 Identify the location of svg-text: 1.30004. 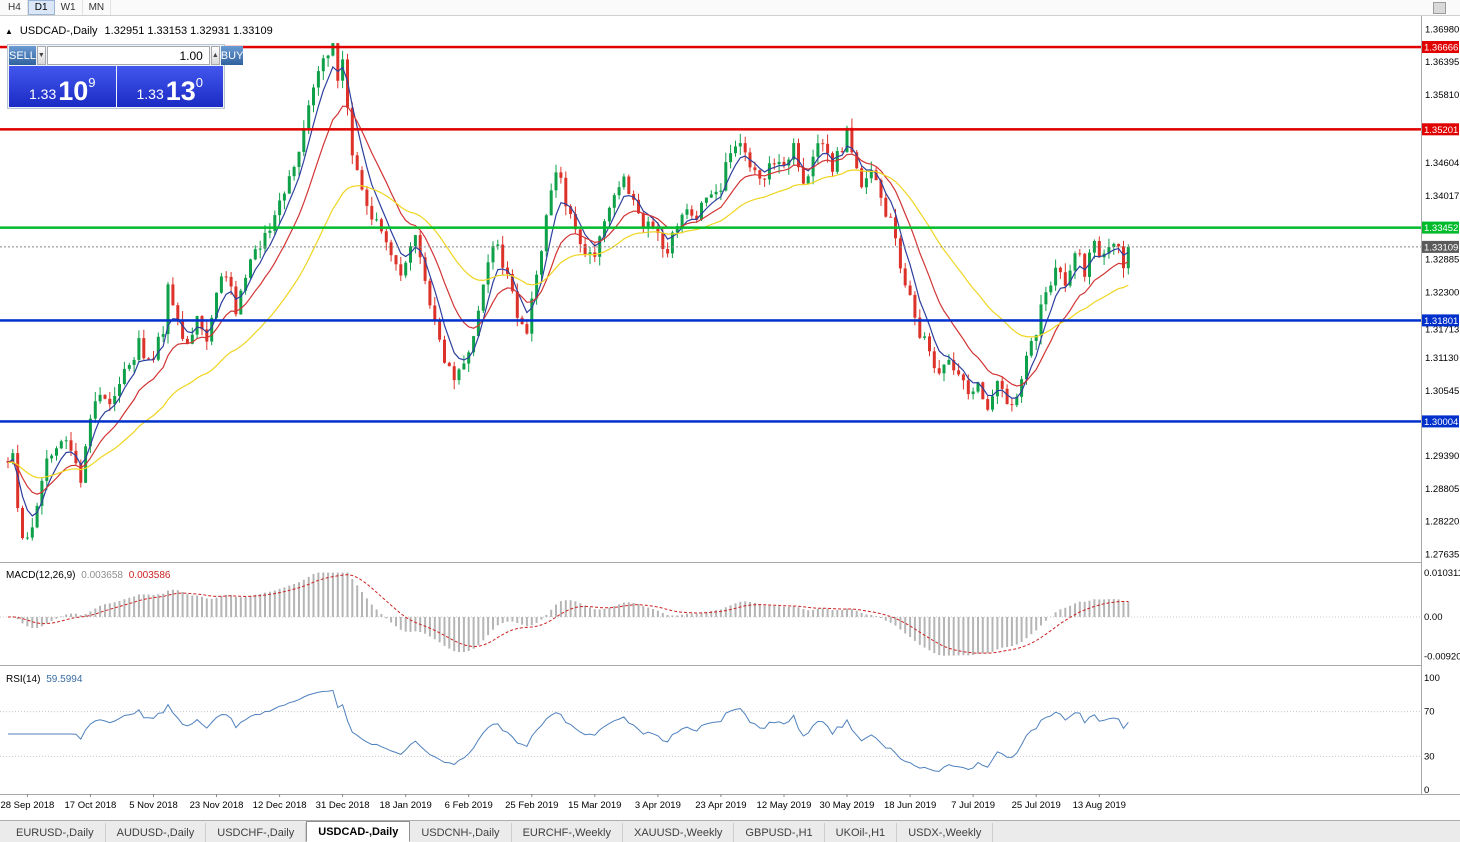
(1441, 422).